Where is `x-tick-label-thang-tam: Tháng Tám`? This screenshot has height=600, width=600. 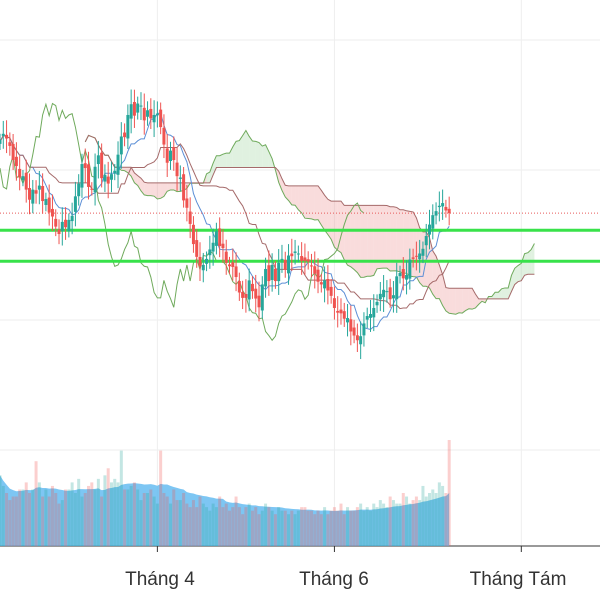 x-tick-label-thang-tam: Tháng Tám is located at coordinates (518, 579).